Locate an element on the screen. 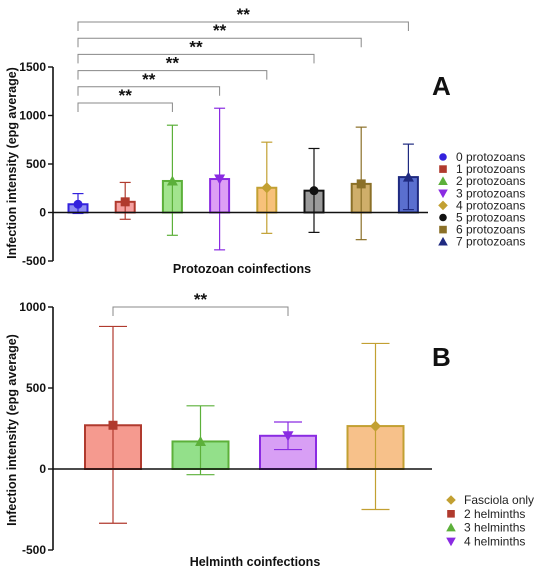  panel-b-x-axis-title: Helminth coinfections is located at coordinates (255, 562).